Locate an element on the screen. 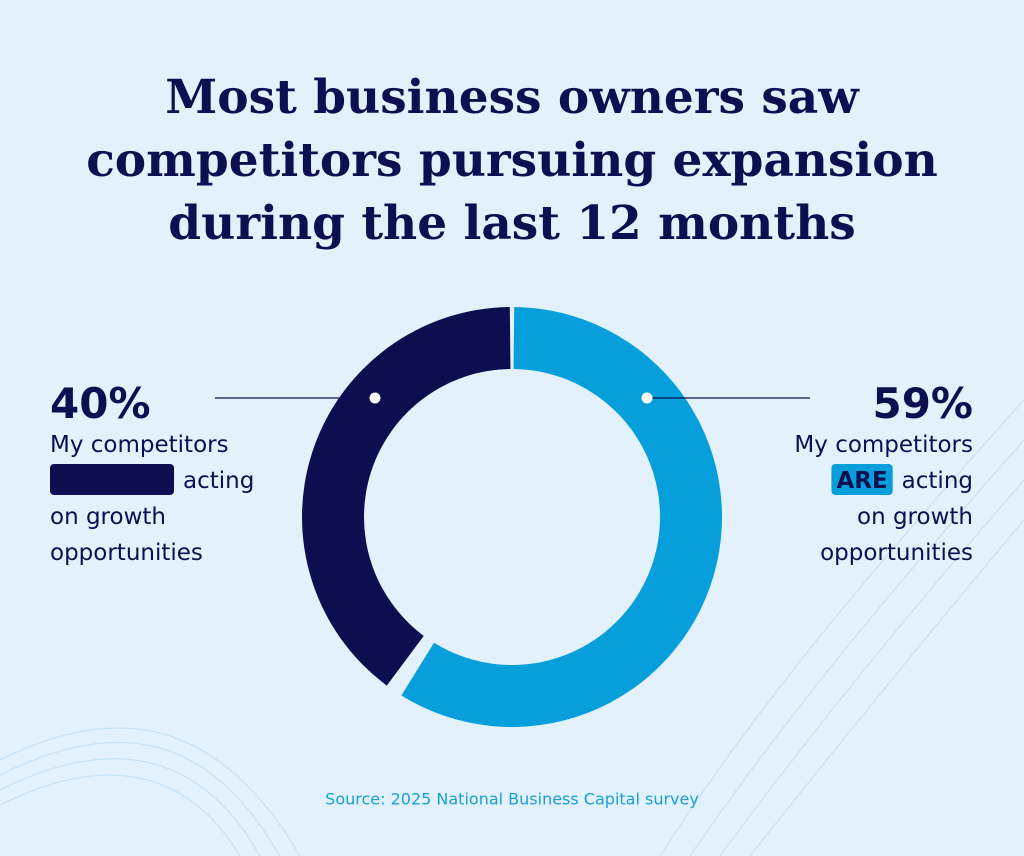  value-label: 40% is located at coordinates (100, 403).